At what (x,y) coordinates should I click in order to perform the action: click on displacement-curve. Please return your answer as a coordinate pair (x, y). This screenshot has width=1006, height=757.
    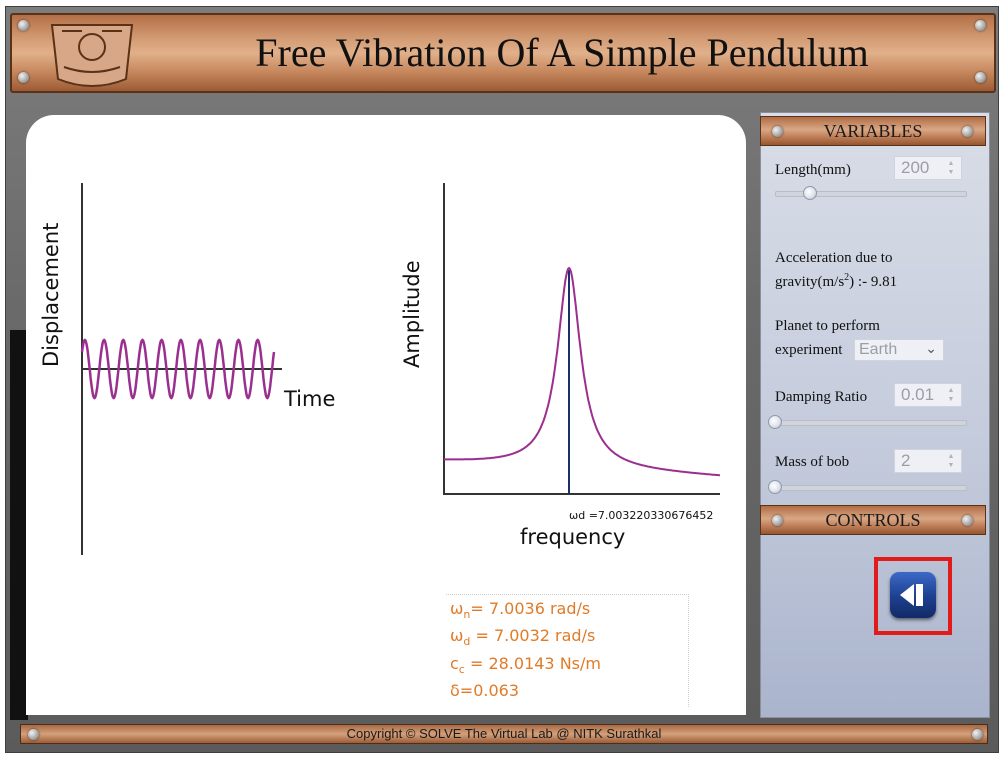
    Looking at the image, I should click on (178, 369).